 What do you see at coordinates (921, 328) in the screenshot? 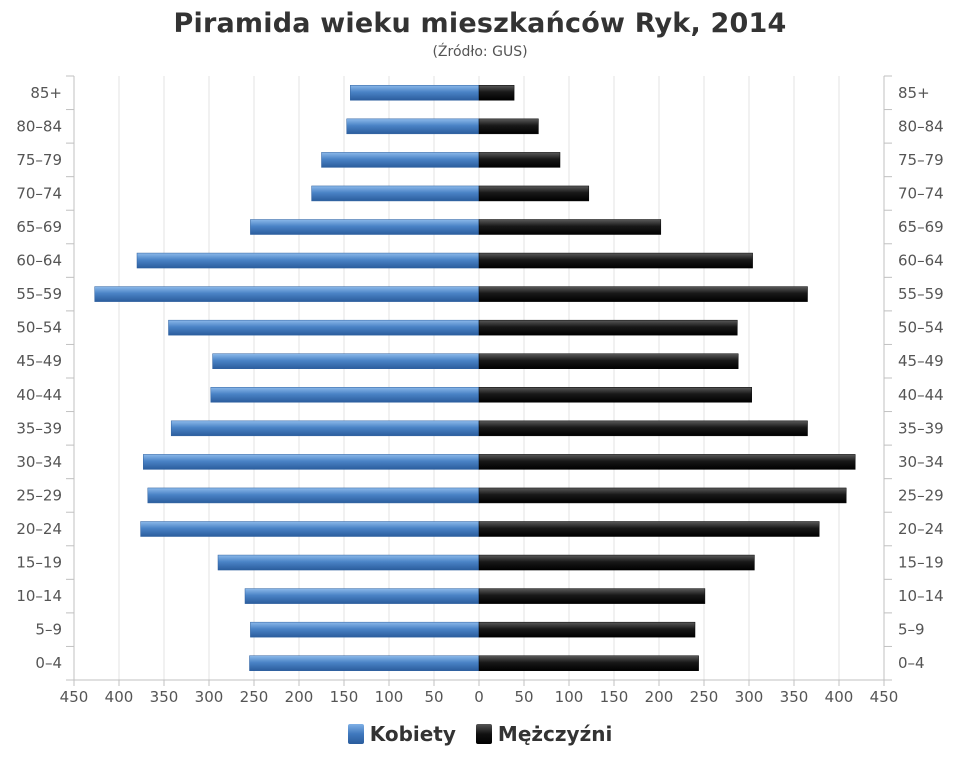
I see `category-label-right: 50–54` at bounding box center [921, 328].